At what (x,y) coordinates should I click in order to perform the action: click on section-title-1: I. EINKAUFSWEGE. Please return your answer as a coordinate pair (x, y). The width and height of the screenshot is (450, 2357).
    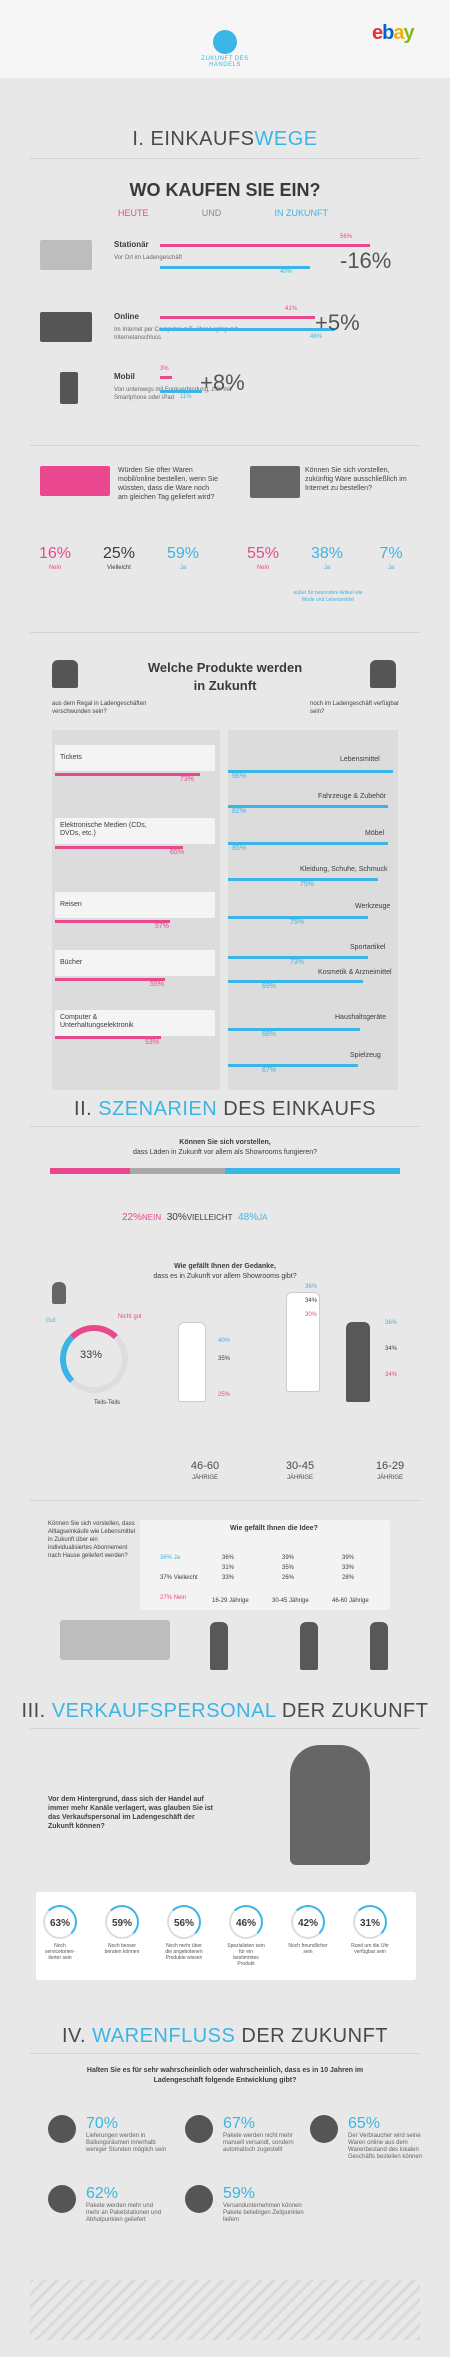
    Looking at the image, I should click on (225, 139).